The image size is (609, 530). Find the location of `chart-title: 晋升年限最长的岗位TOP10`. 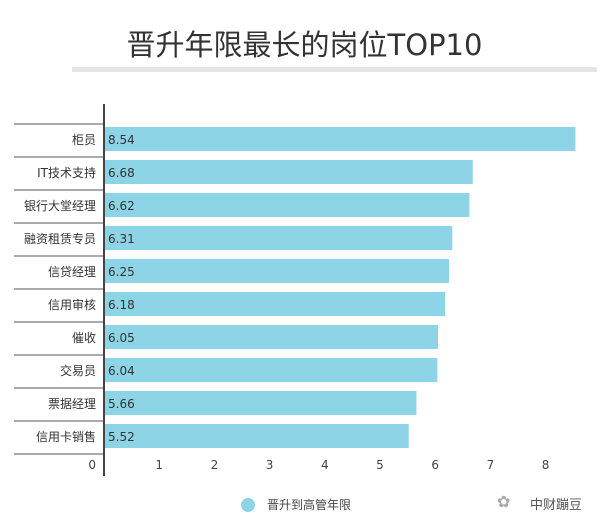

chart-title: 晋升年限最长的岗位TOP10 is located at coordinates (304, 45).